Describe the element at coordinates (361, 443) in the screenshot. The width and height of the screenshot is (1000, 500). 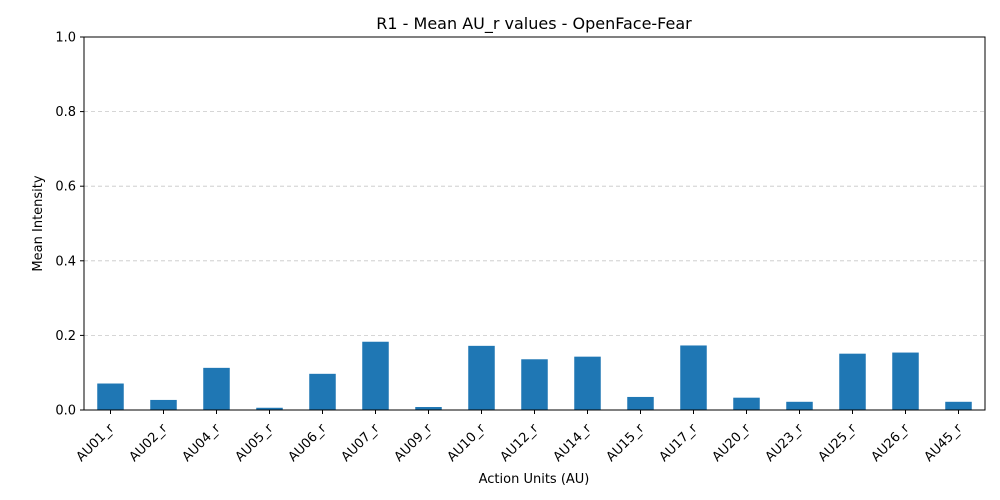
I see `x-tick-label: AU07_r` at that location.